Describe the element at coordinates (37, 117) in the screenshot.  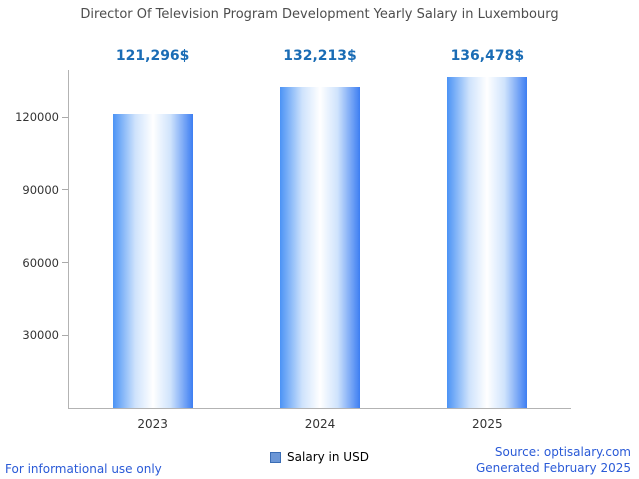
I see `y-tick-label: 120000` at that location.